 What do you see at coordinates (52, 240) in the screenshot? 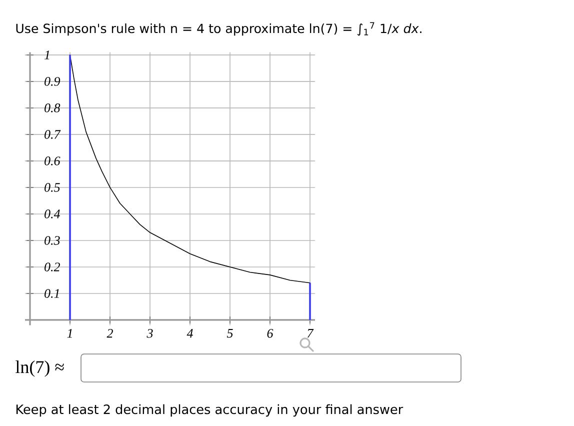
I see `y-tick-label: 0.3` at bounding box center [52, 240].